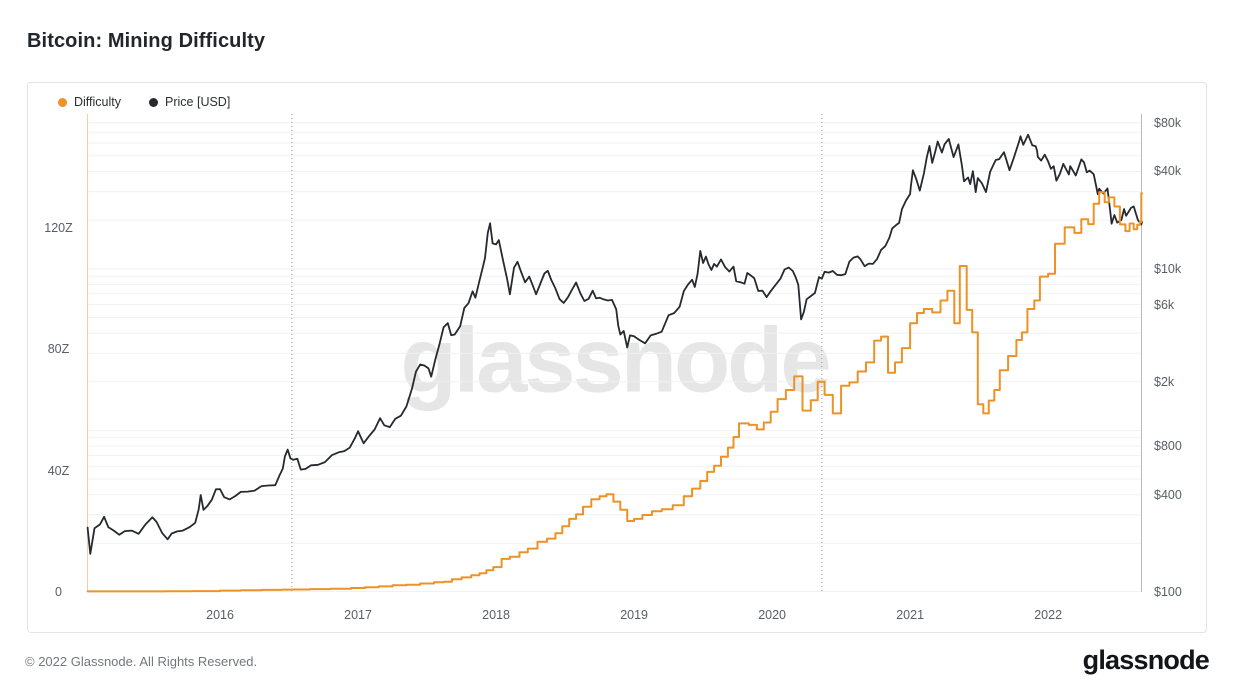  I want to click on left-axis-tick-40Z: 40Z, so click(58, 470).